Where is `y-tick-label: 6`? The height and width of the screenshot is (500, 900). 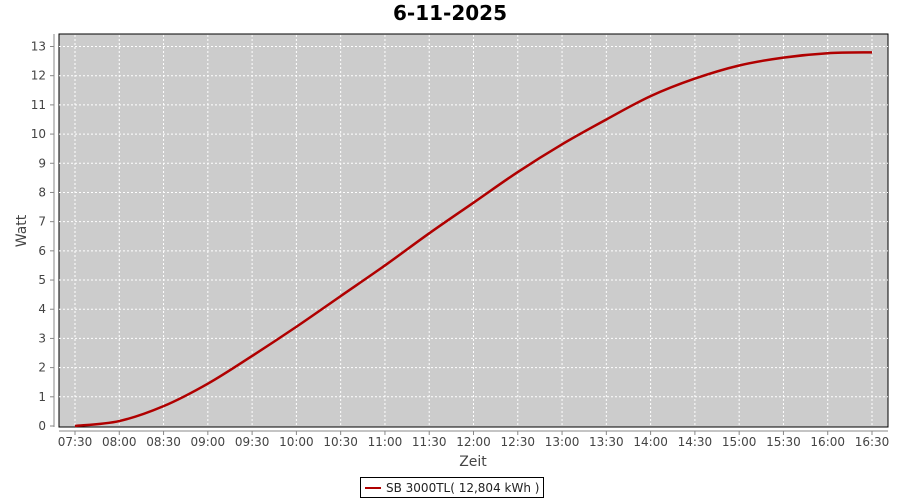 y-tick-label: 6 is located at coordinates (42, 251).